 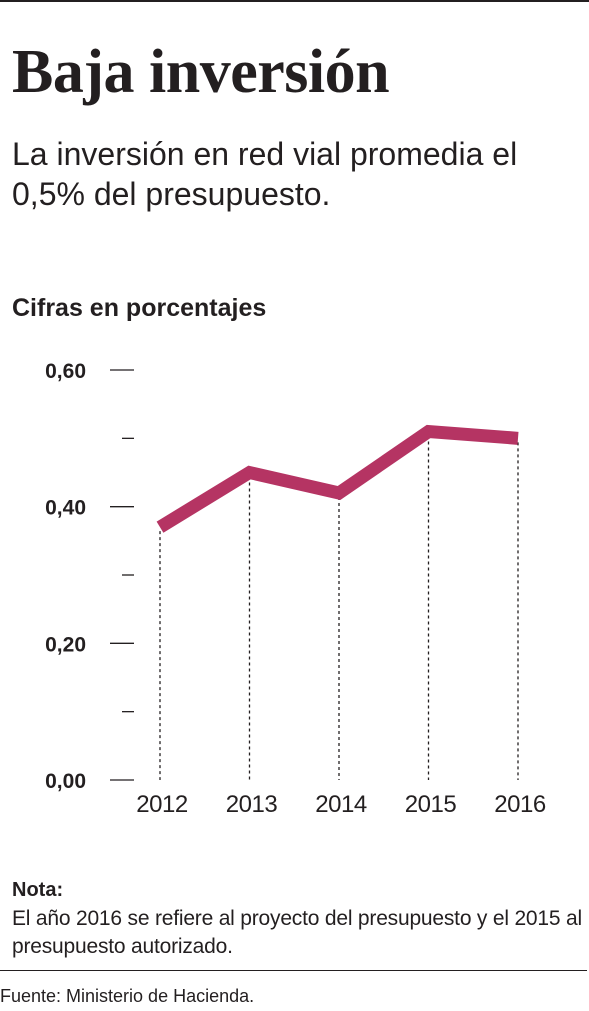 What do you see at coordinates (127, 996) in the screenshot?
I see `source-text: Fuente: Ministerio de Hacienda.` at bounding box center [127, 996].